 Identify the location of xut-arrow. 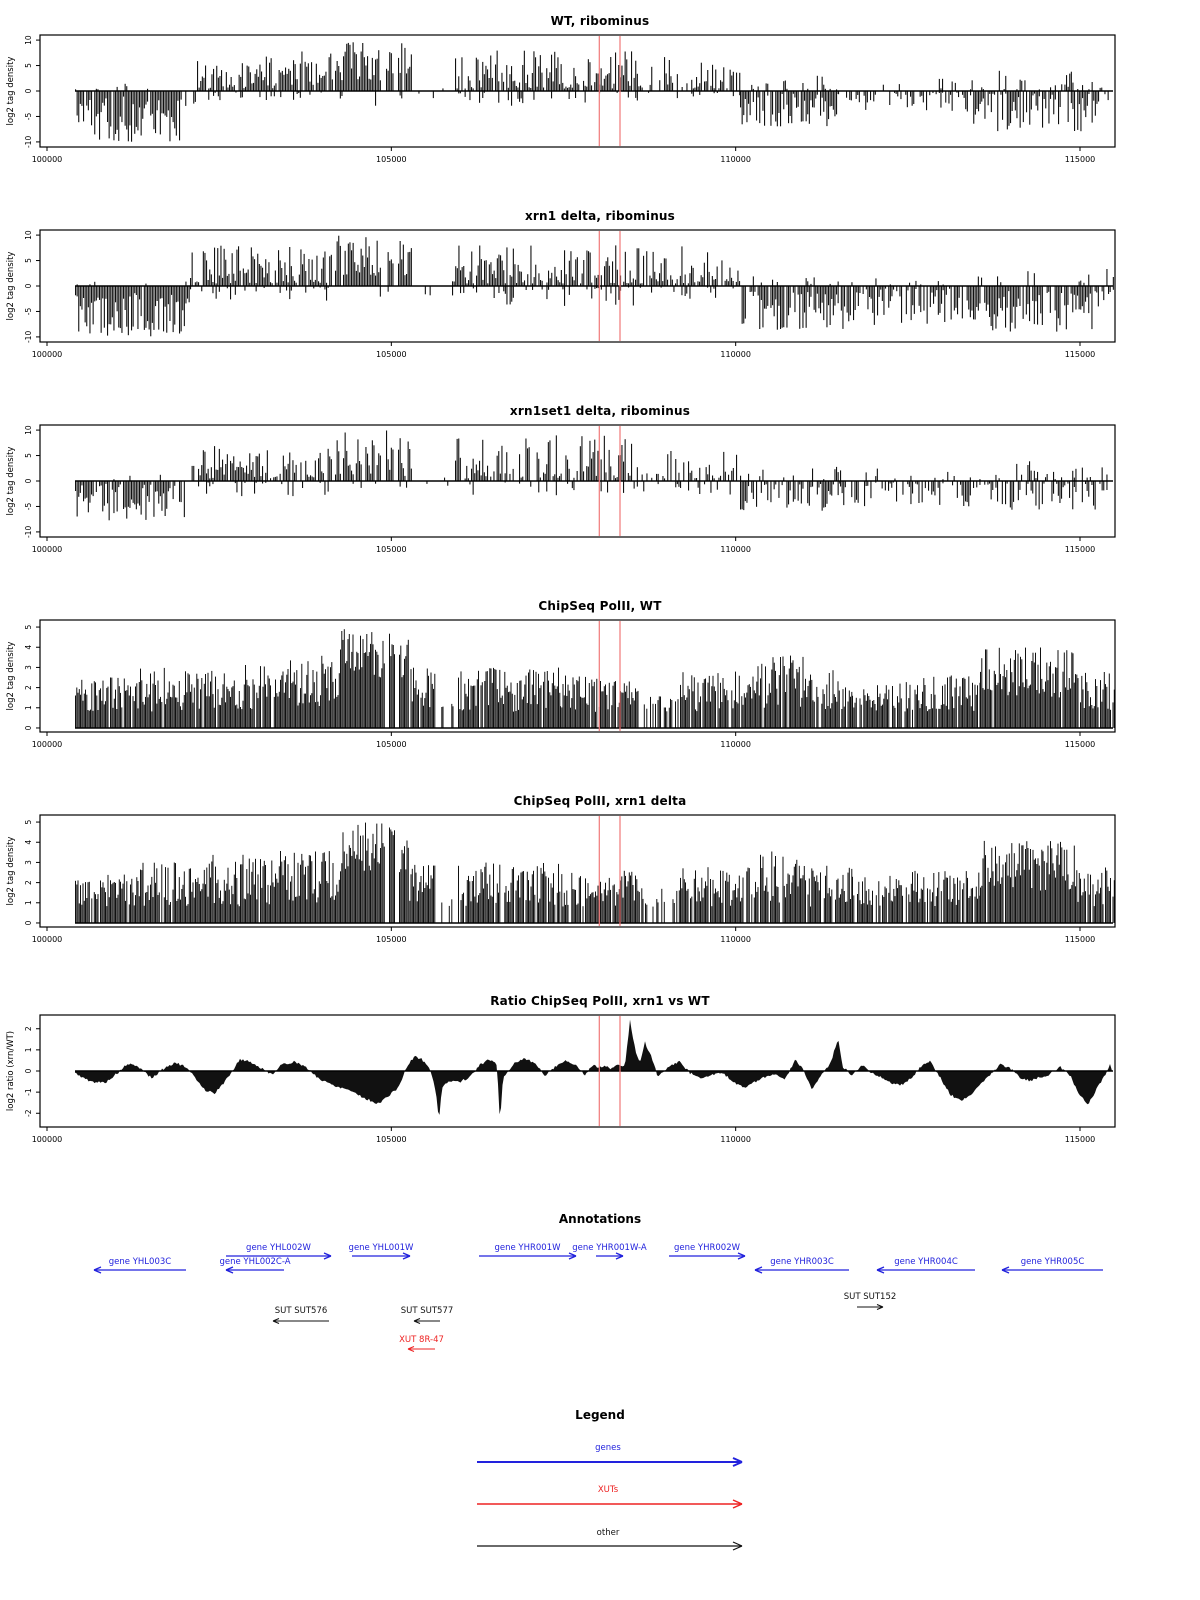
(421, 1349).